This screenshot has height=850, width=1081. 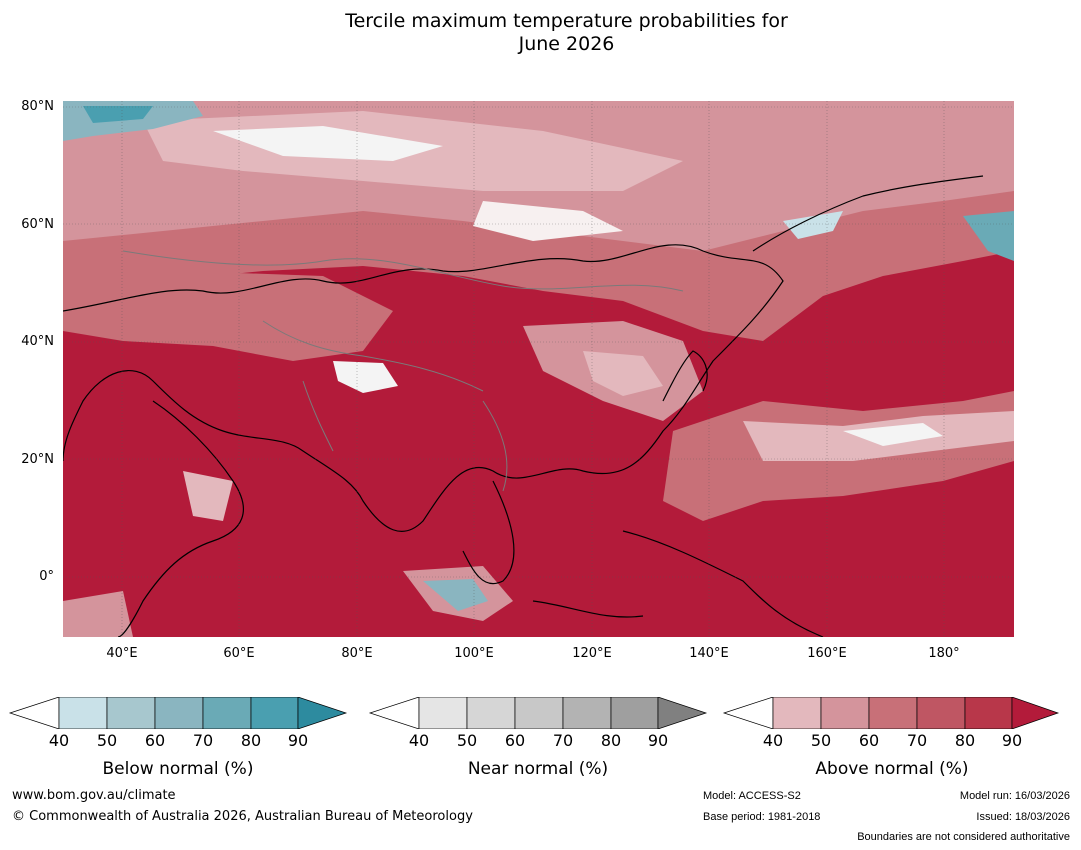 I want to click on issued-text: Issued: 18/03/2026, so click(x=1023, y=817).